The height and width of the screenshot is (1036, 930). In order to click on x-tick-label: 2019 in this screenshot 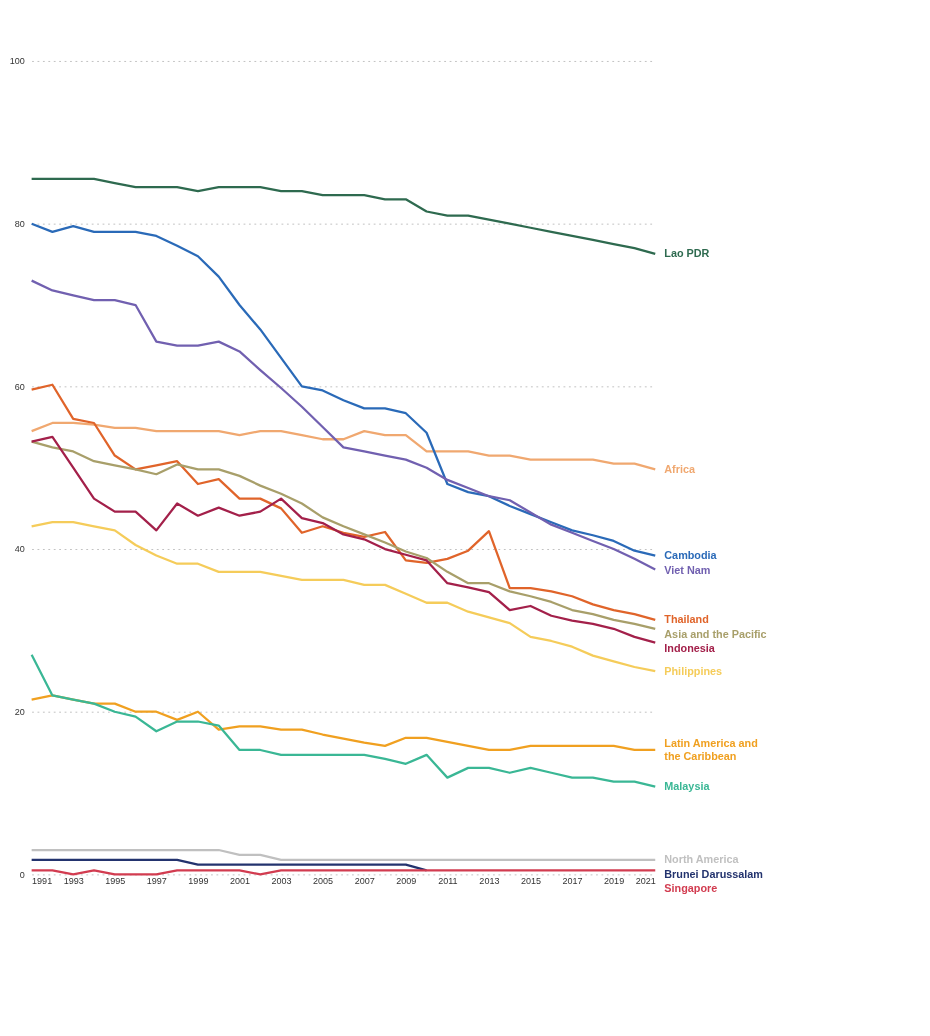, I will do `click(614, 880)`.